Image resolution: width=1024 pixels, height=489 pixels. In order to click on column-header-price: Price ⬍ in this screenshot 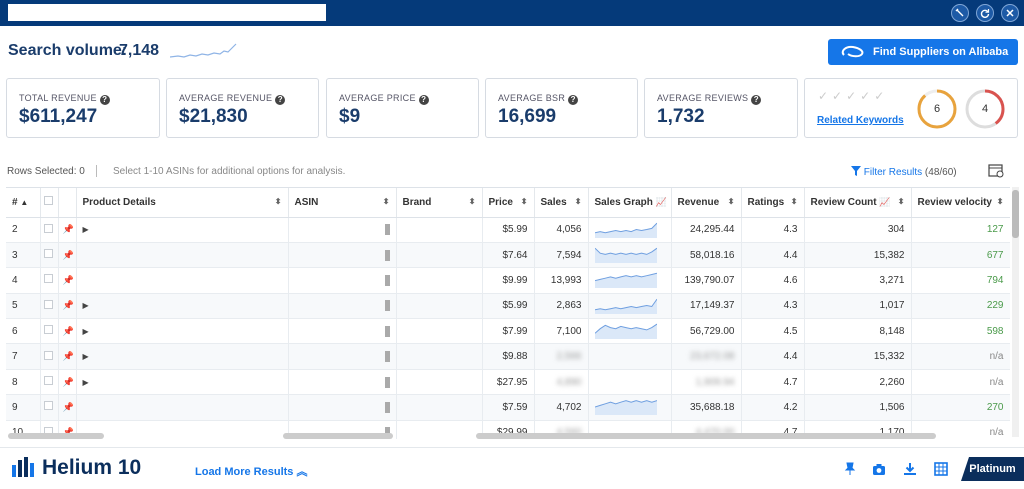, I will do `click(508, 203)`.